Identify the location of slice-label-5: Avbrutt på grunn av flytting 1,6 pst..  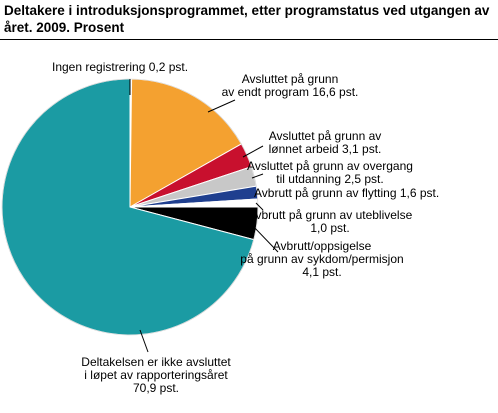
(346, 193).